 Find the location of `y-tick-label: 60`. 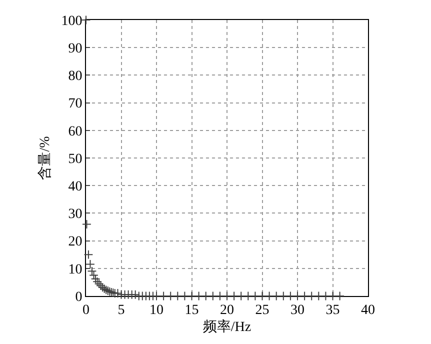

y-tick-label: 60 is located at coordinates (75, 132).